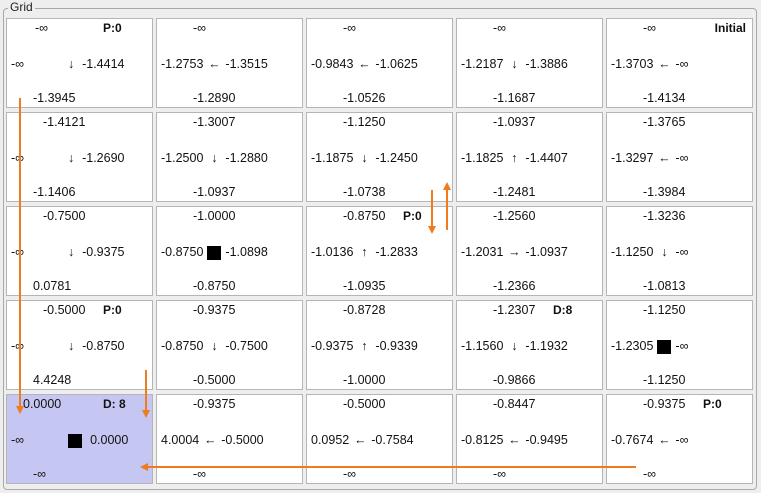  I want to click on grid-cell-r3-c1: -0.9375 -0.8750 ↓ -0.7500 -0.5000, so click(229, 345).